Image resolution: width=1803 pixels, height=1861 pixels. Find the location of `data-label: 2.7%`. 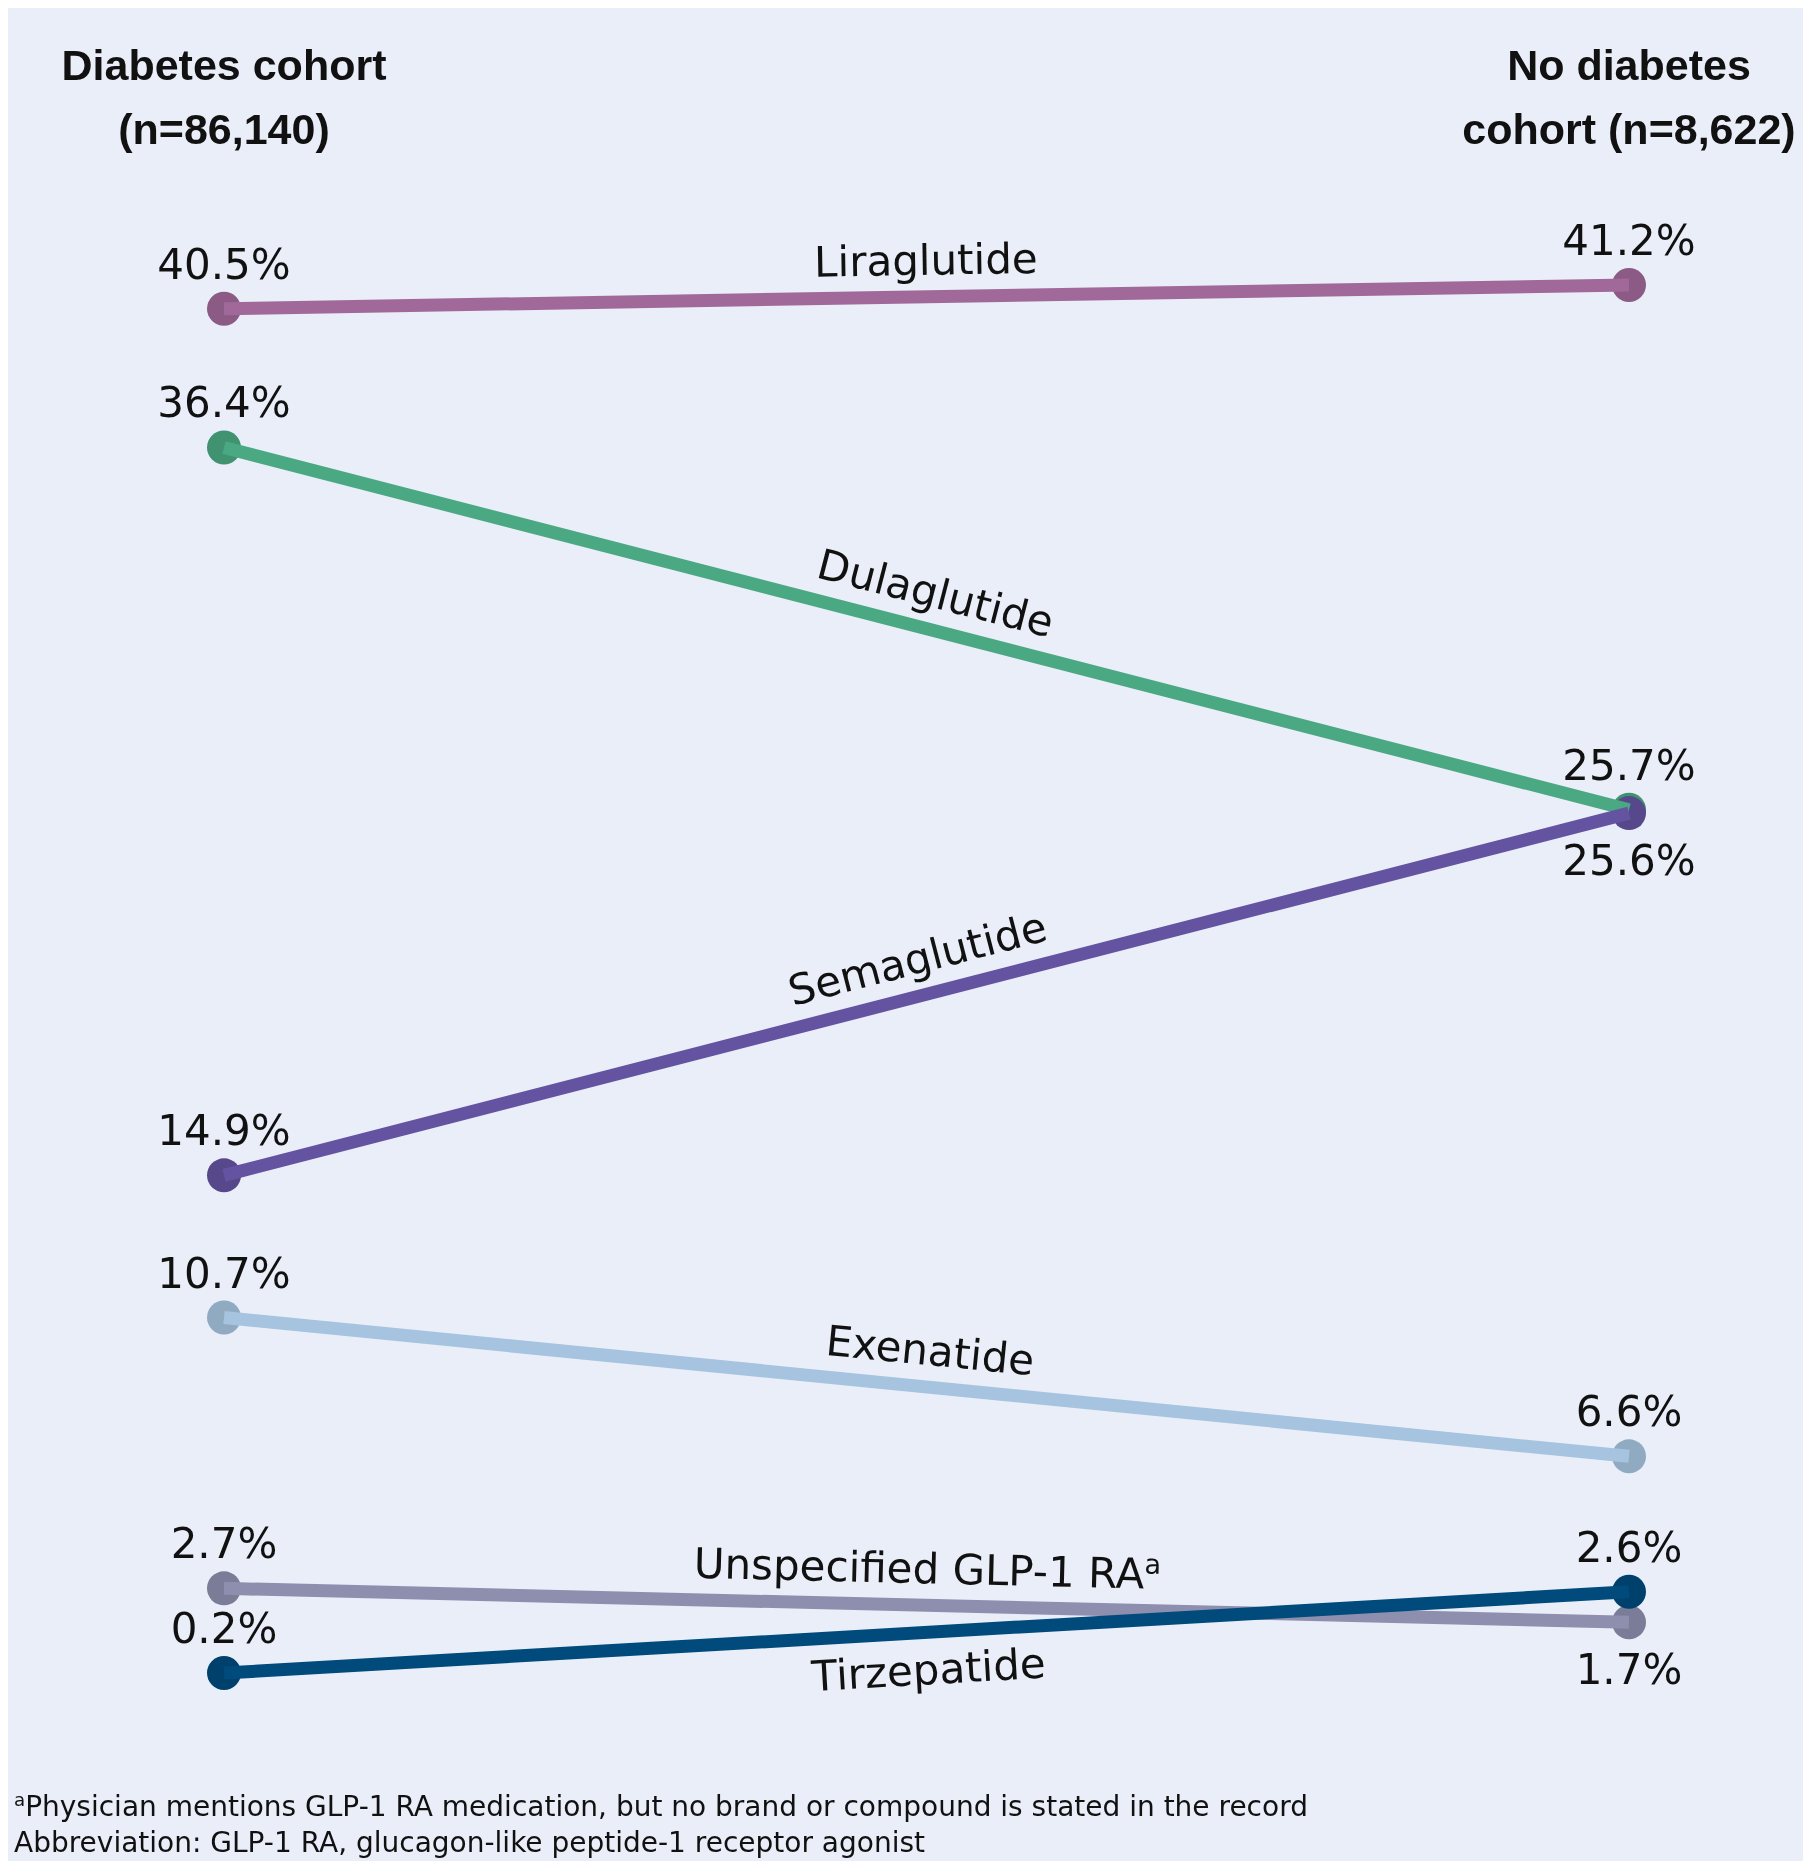

data-label: 2.7% is located at coordinates (224, 1544).